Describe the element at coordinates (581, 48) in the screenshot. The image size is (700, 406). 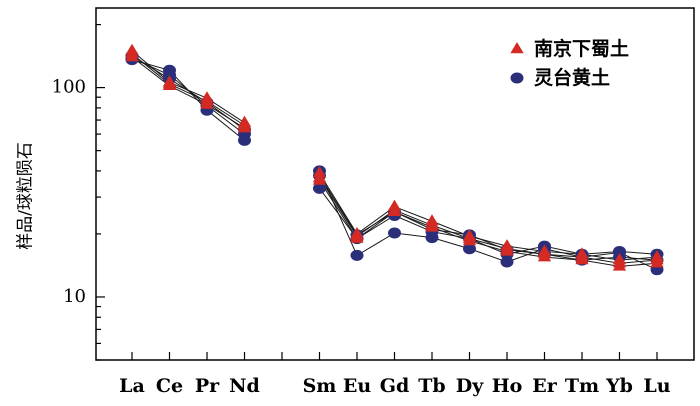
I see `legend-label: 南京下蜀土` at that location.